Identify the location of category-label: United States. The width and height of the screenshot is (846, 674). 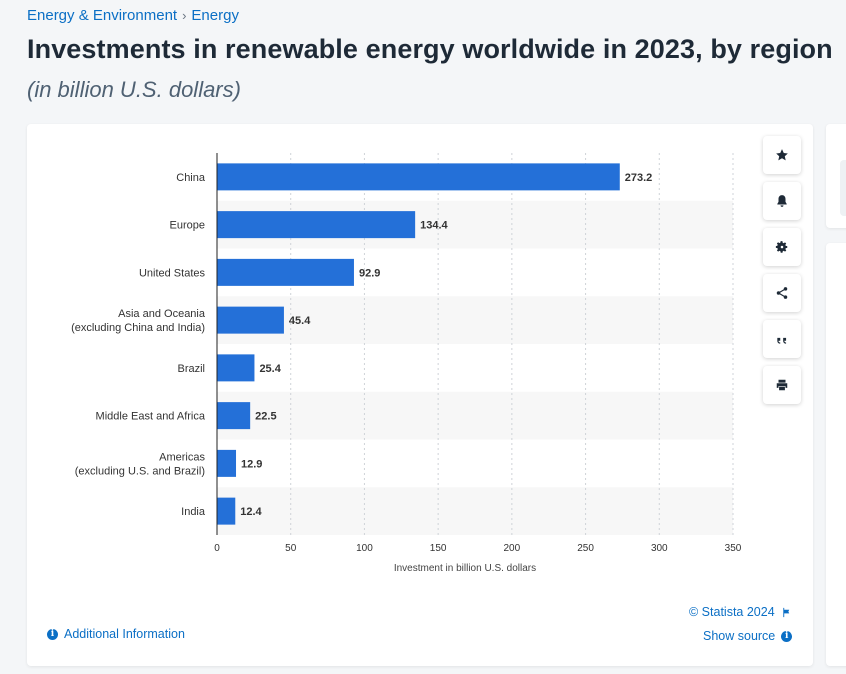
(172, 273).